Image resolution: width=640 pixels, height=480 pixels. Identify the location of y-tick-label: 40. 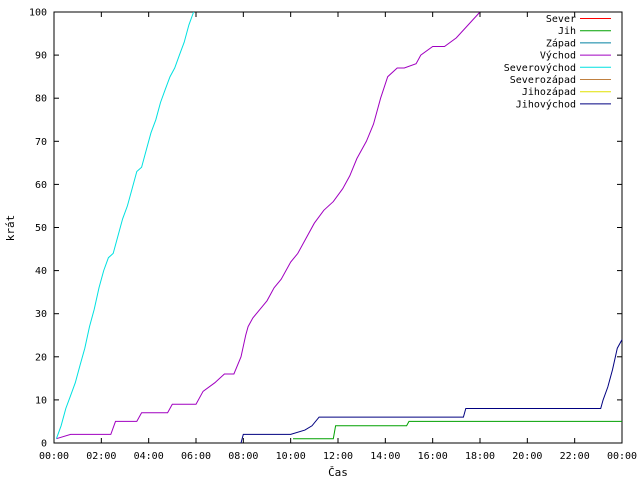
(41, 271).